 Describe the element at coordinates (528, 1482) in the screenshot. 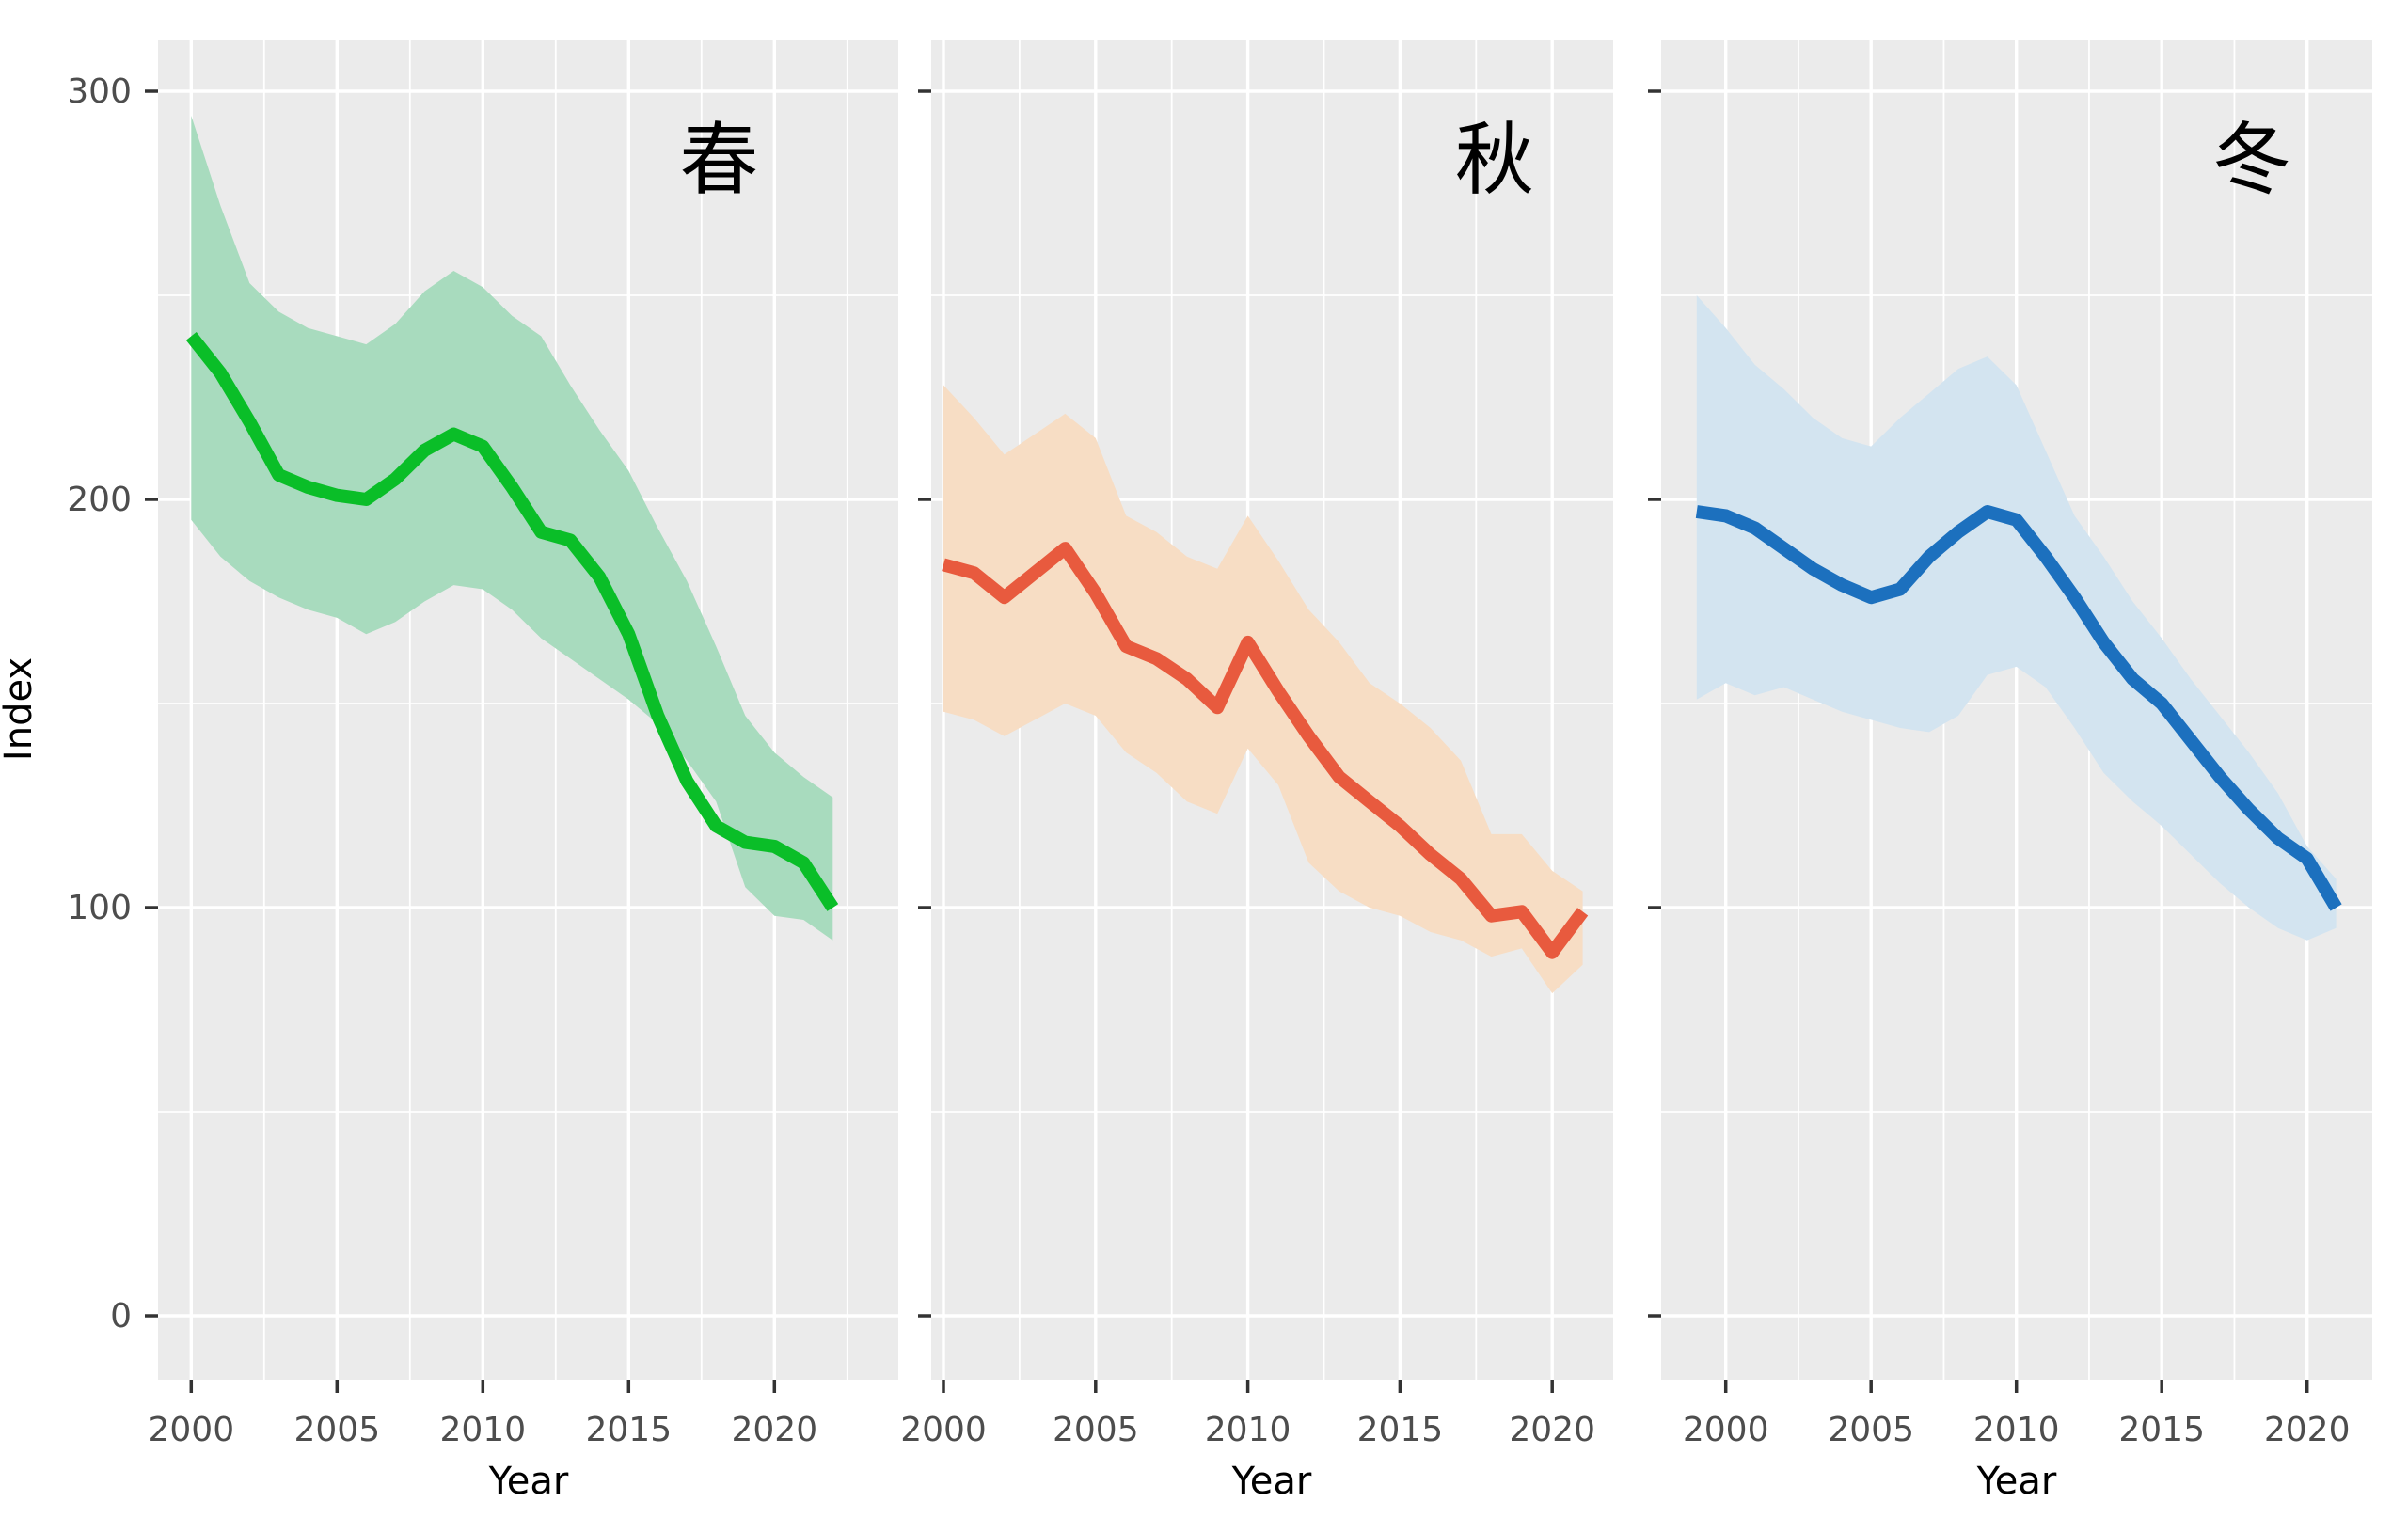

I see `x-axis-title-spring: Year` at that location.